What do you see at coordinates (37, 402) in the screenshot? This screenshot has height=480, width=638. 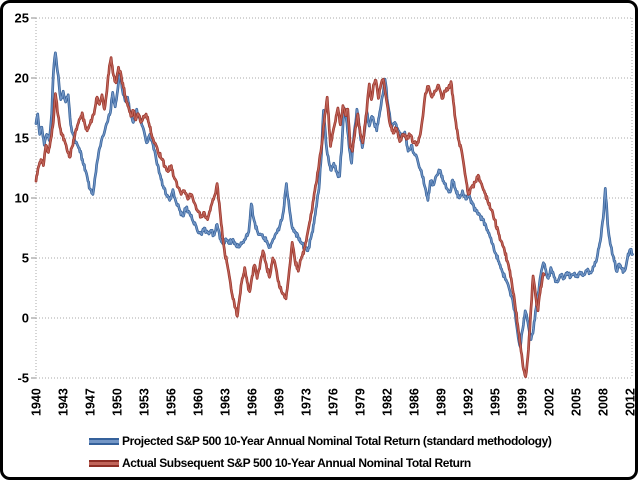 I see `x-tick-label: 1940` at bounding box center [37, 402].